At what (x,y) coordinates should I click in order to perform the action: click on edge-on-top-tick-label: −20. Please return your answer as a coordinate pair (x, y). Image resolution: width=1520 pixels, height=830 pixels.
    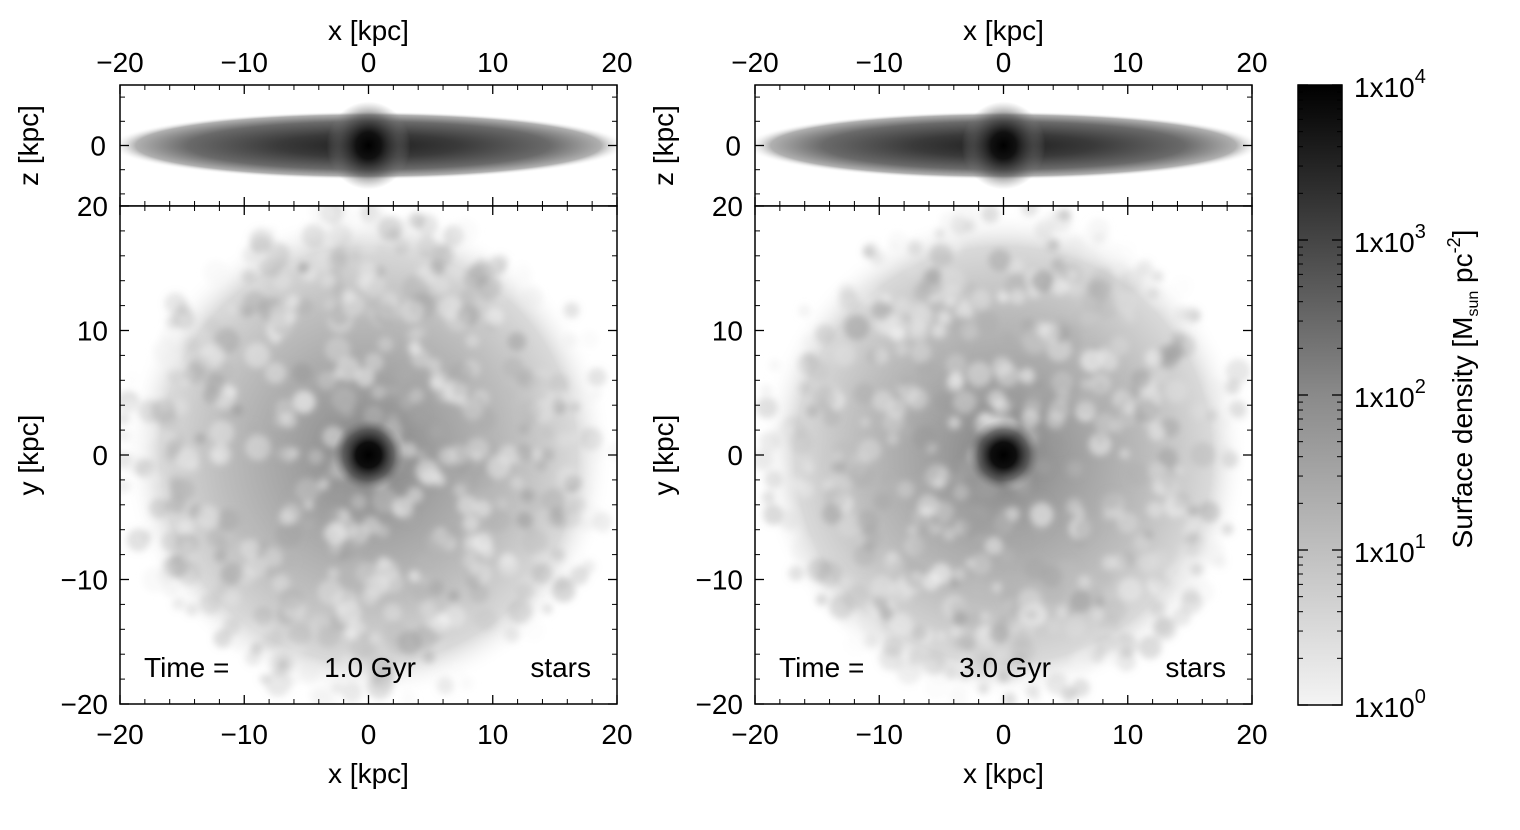
    Looking at the image, I should click on (120, 62).